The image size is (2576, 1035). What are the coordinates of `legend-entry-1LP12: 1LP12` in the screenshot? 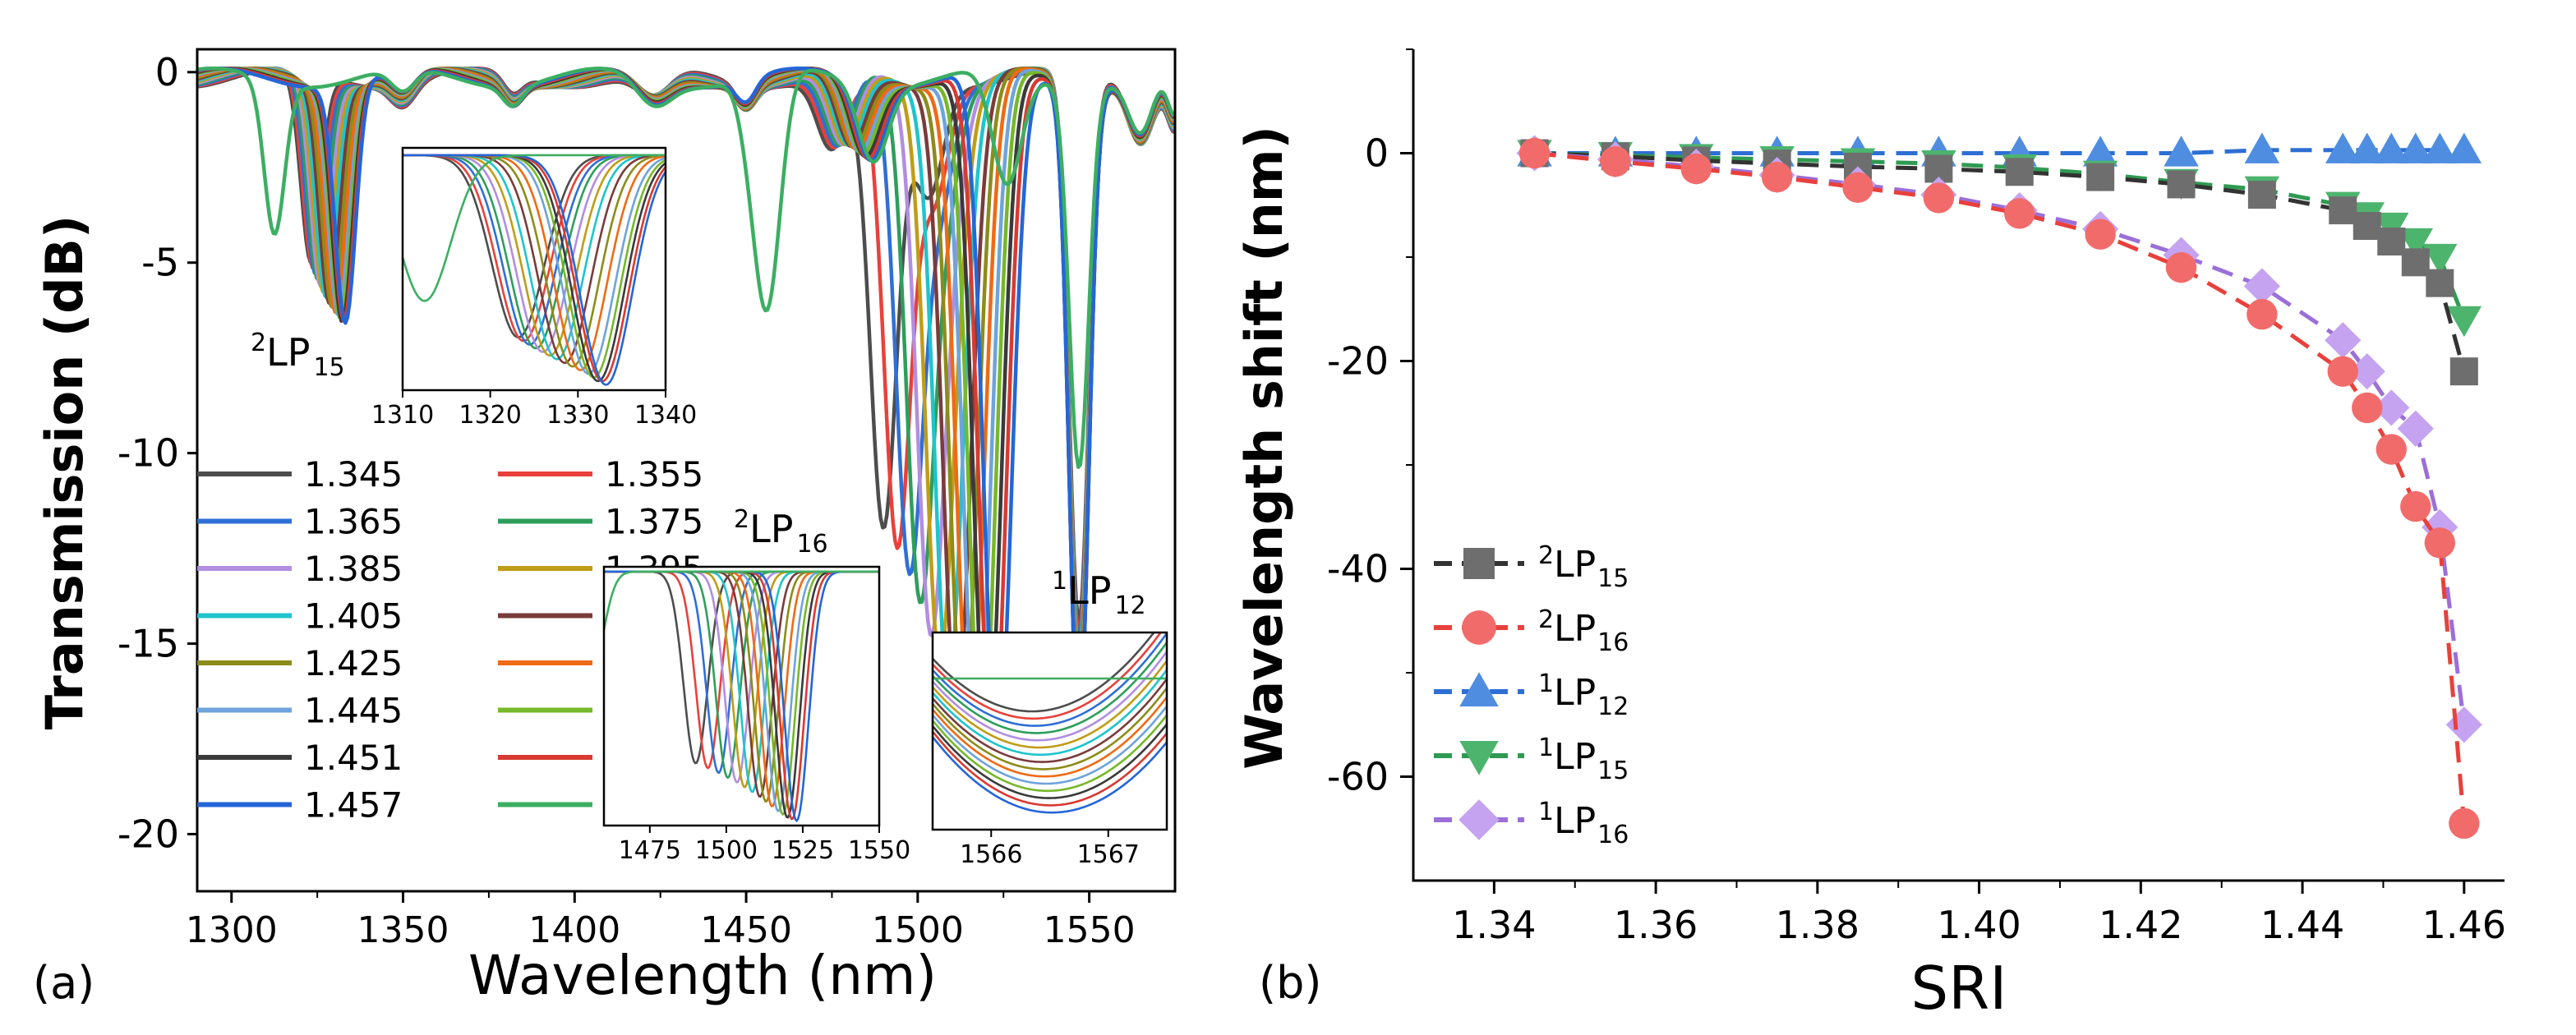 It's located at (1531, 695).